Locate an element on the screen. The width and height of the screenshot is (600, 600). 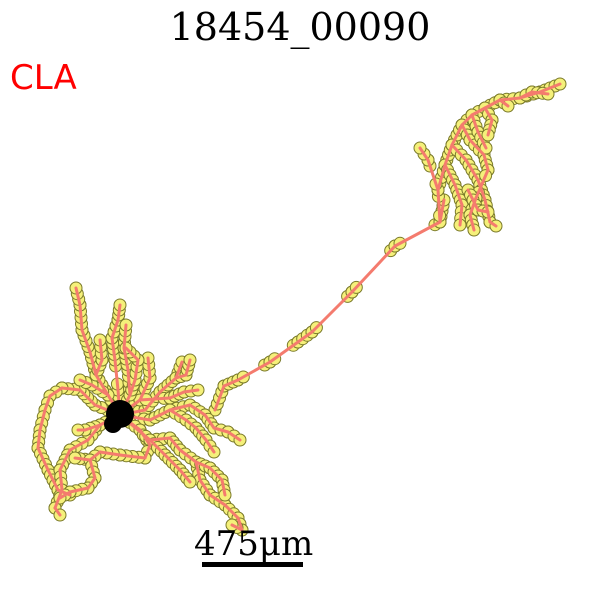
figure-title: 18454_00090 is located at coordinates (300, 27).